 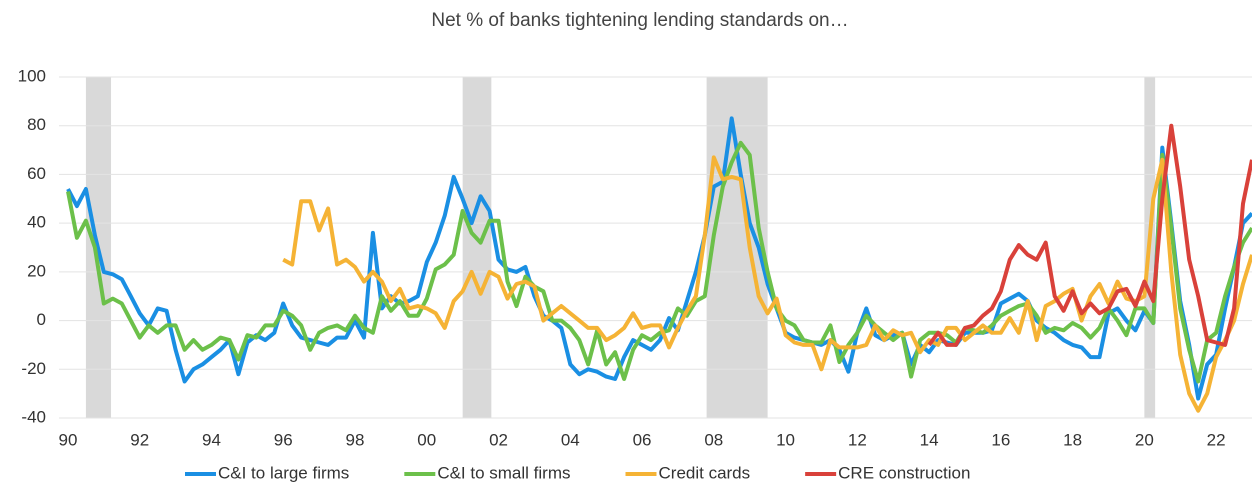 What do you see at coordinates (36, 222) in the screenshot?
I see `y-tick-label: 40` at bounding box center [36, 222].